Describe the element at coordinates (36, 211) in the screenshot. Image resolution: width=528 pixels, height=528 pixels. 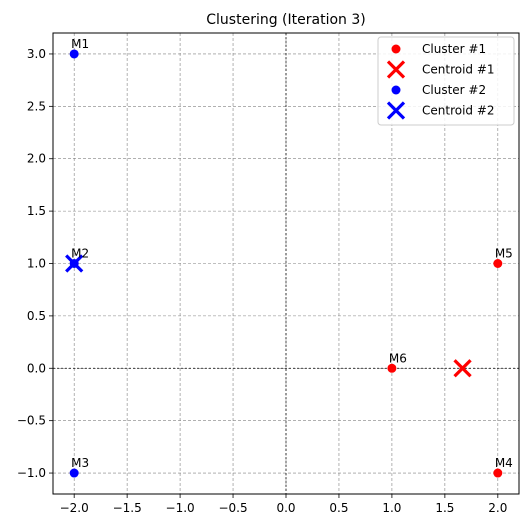
I see `y-tick-label: 1.5` at that location.